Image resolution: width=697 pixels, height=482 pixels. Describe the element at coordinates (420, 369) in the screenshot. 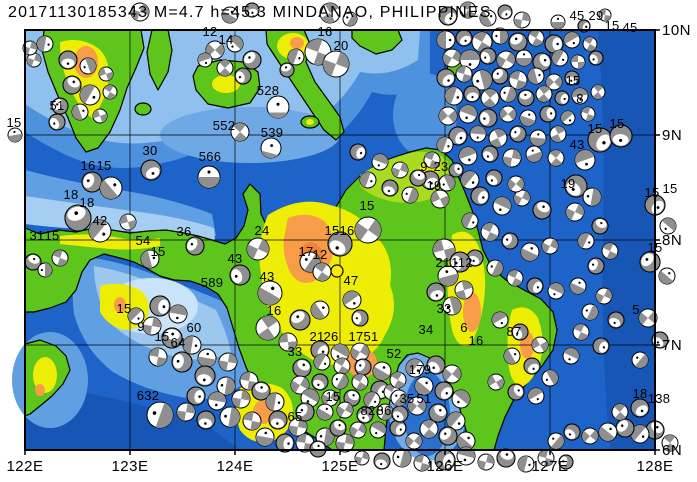

I see `depth-label: 179` at that location.